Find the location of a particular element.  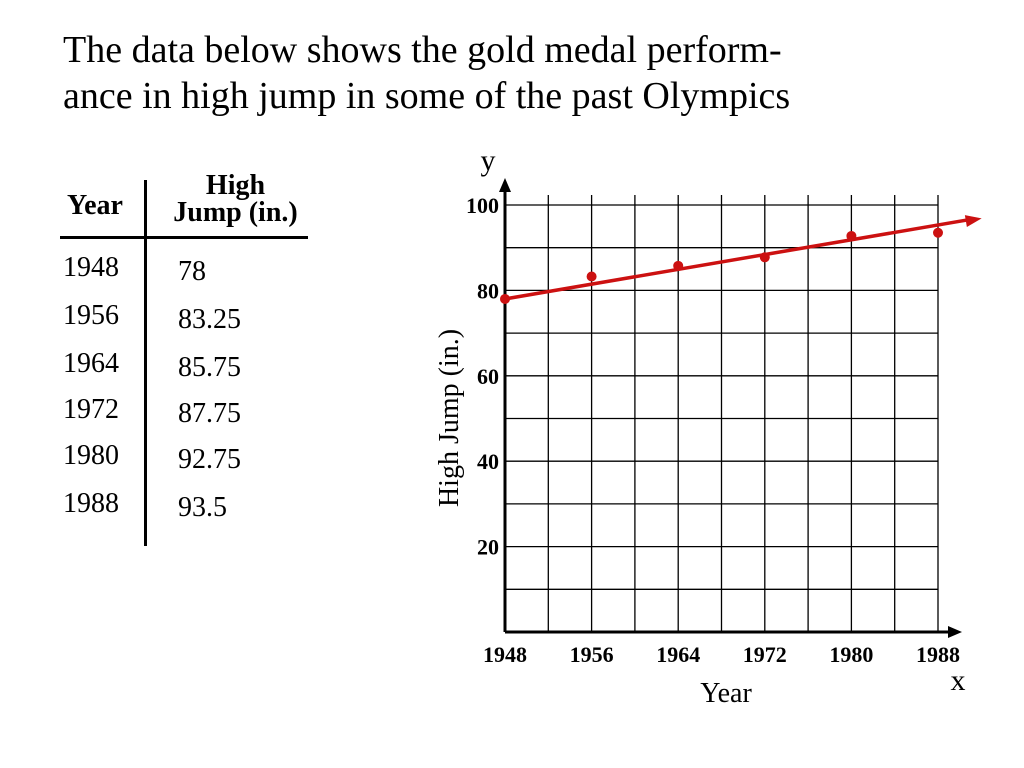

jump-column-header: High Jump (in.) is located at coordinates (235, 199).